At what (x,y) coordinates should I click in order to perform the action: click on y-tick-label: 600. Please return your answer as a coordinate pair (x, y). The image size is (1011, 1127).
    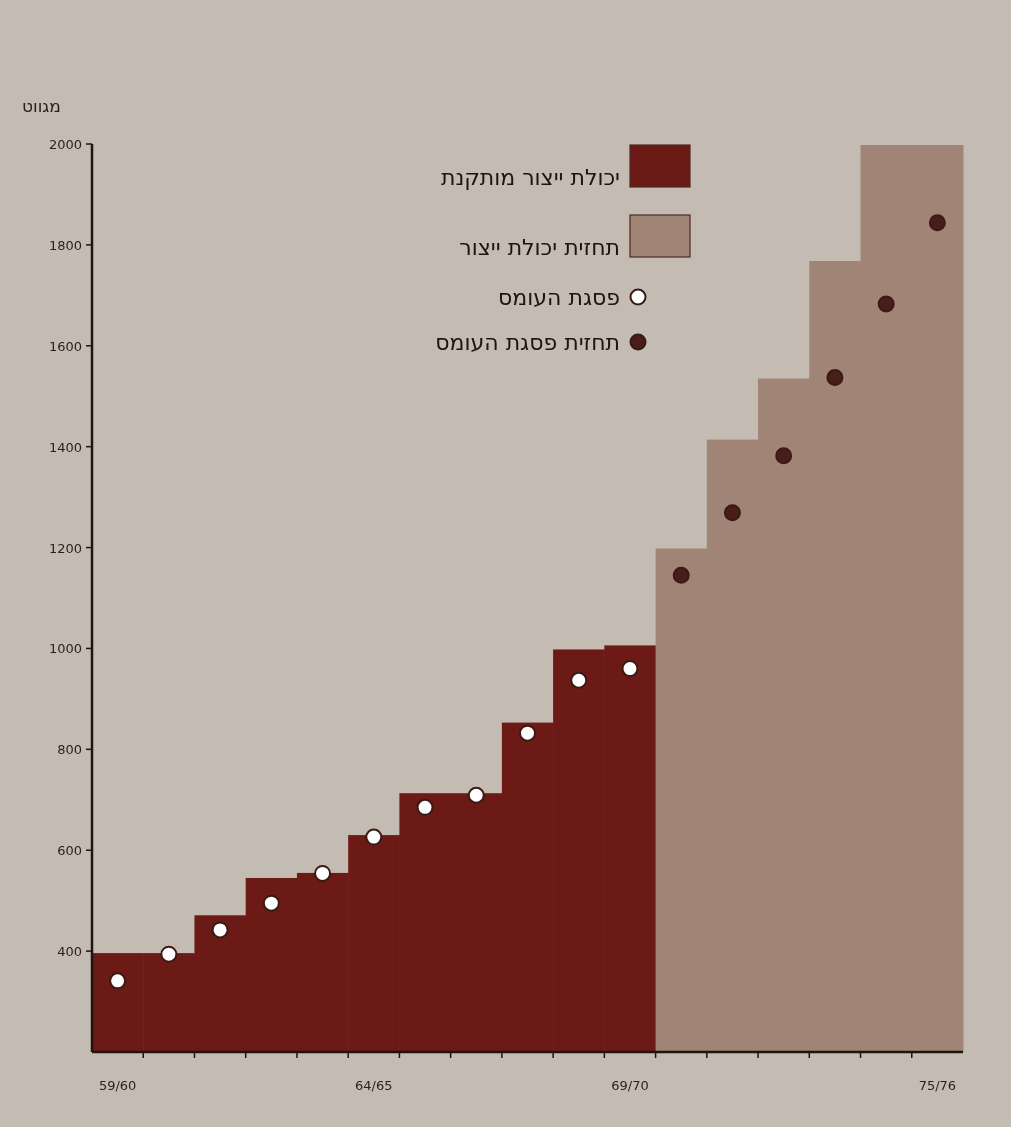
    Looking at the image, I should click on (69, 851).